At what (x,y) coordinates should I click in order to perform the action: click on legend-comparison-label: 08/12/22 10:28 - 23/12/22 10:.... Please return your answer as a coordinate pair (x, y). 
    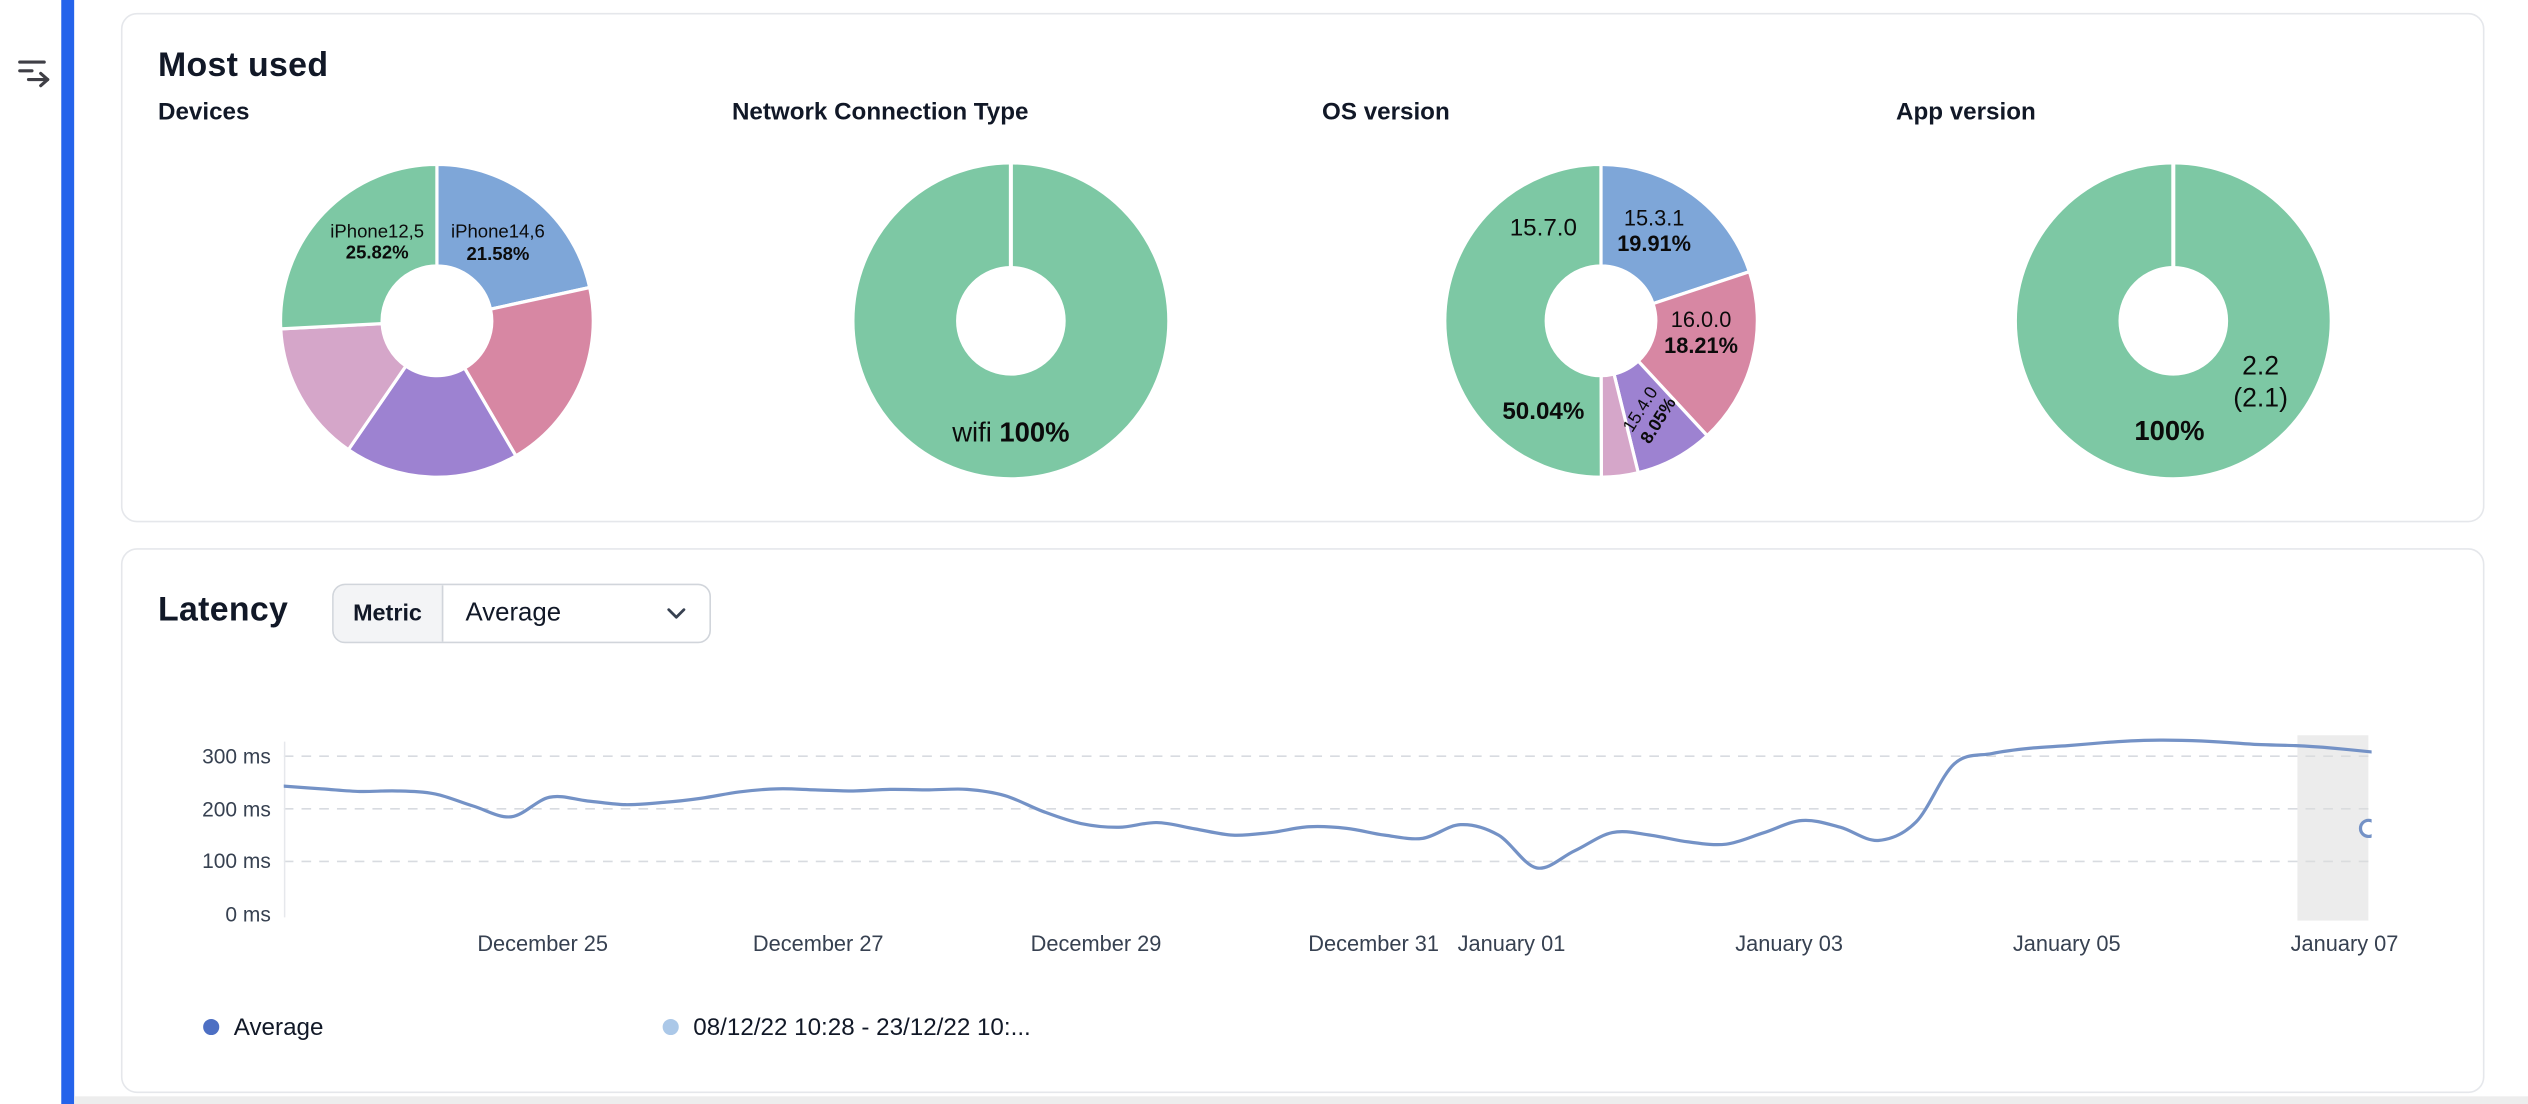
    Looking at the image, I should click on (862, 1027).